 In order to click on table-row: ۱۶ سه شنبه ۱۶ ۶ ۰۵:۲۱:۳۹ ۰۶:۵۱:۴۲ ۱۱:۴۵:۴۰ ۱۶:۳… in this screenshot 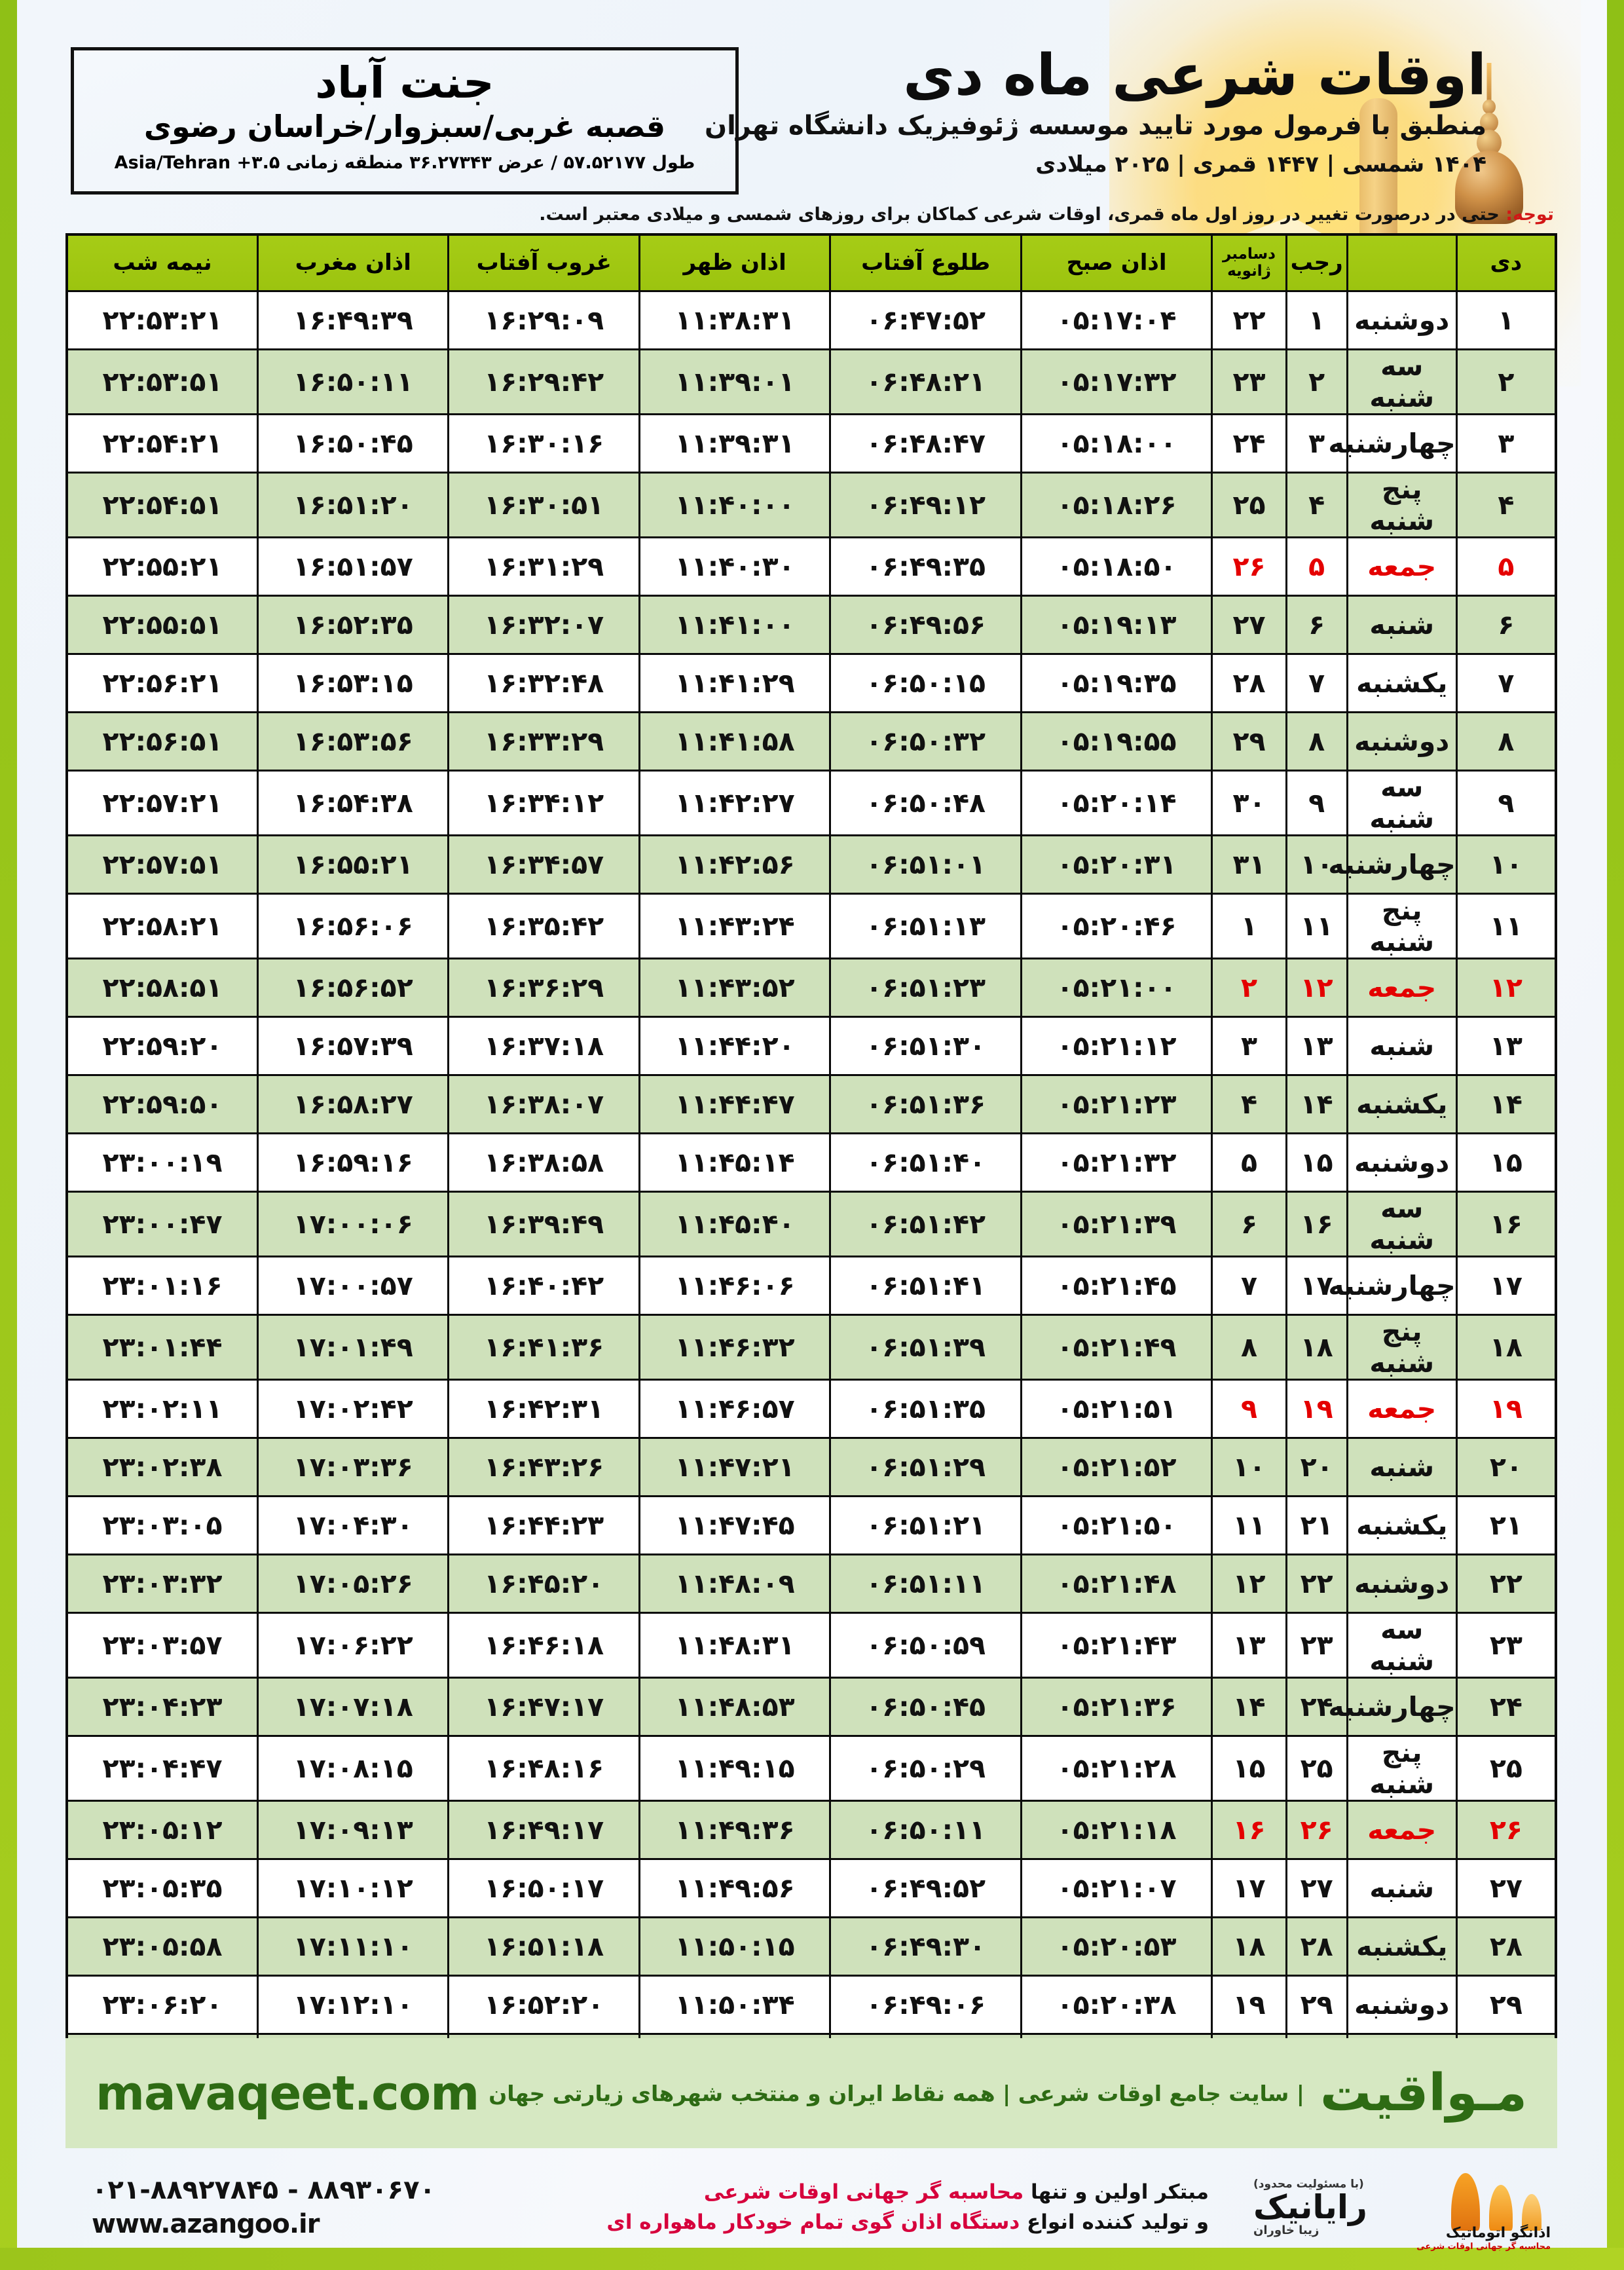, I will do `click(811, 1223)`.